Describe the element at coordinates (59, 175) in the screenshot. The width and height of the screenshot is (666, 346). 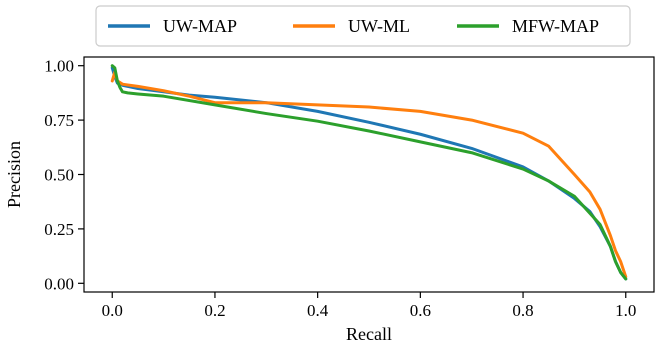
I see `y-tick-label: 0.50` at that location.